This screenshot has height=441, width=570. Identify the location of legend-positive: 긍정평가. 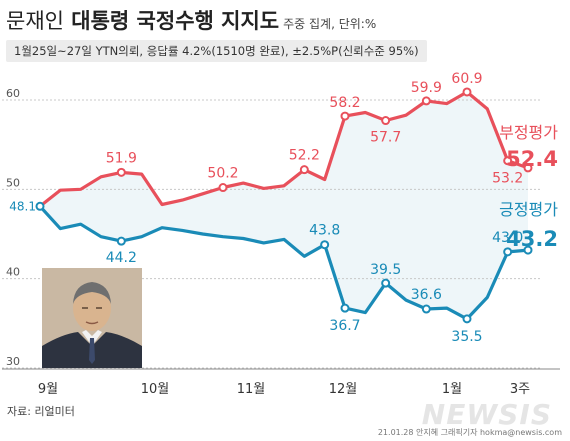
(528, 209).